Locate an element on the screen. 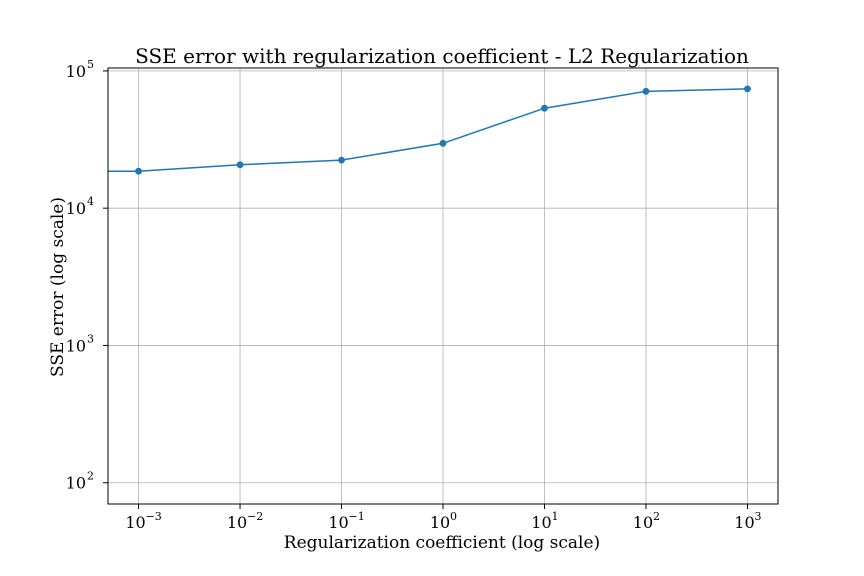  y-tick-exponent: 2 is located at coordinates (90, 476).